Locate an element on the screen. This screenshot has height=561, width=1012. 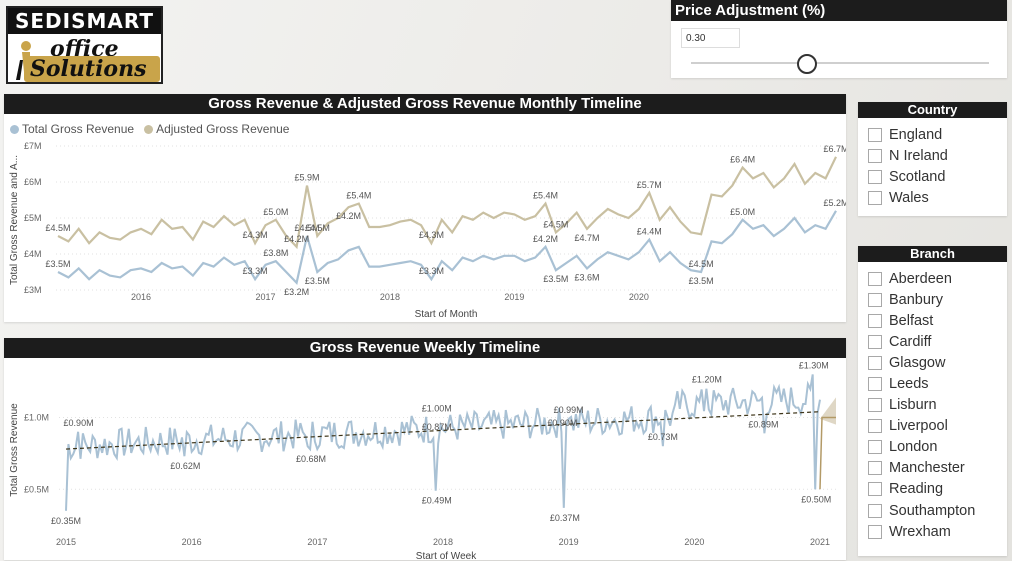
option-label: Wrexham is located at coordinates (920, 531).